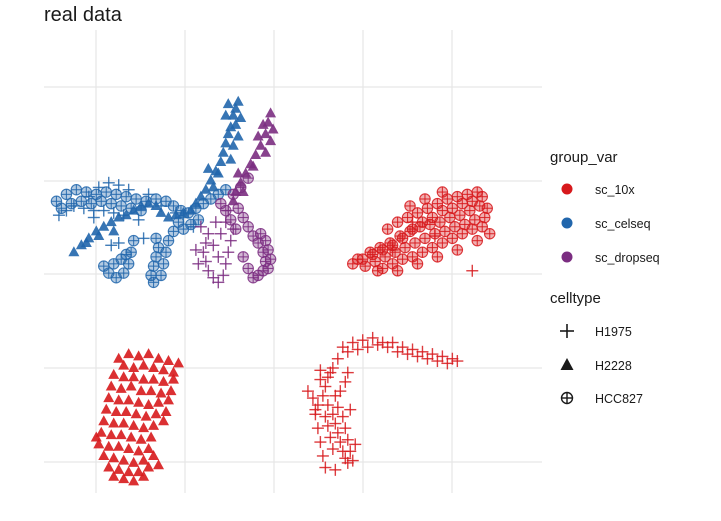  What do you see at coordinates (613, 366) in the screenshot?
I see `legend-label-h2228: H2228` at bounding box center [613, 366].